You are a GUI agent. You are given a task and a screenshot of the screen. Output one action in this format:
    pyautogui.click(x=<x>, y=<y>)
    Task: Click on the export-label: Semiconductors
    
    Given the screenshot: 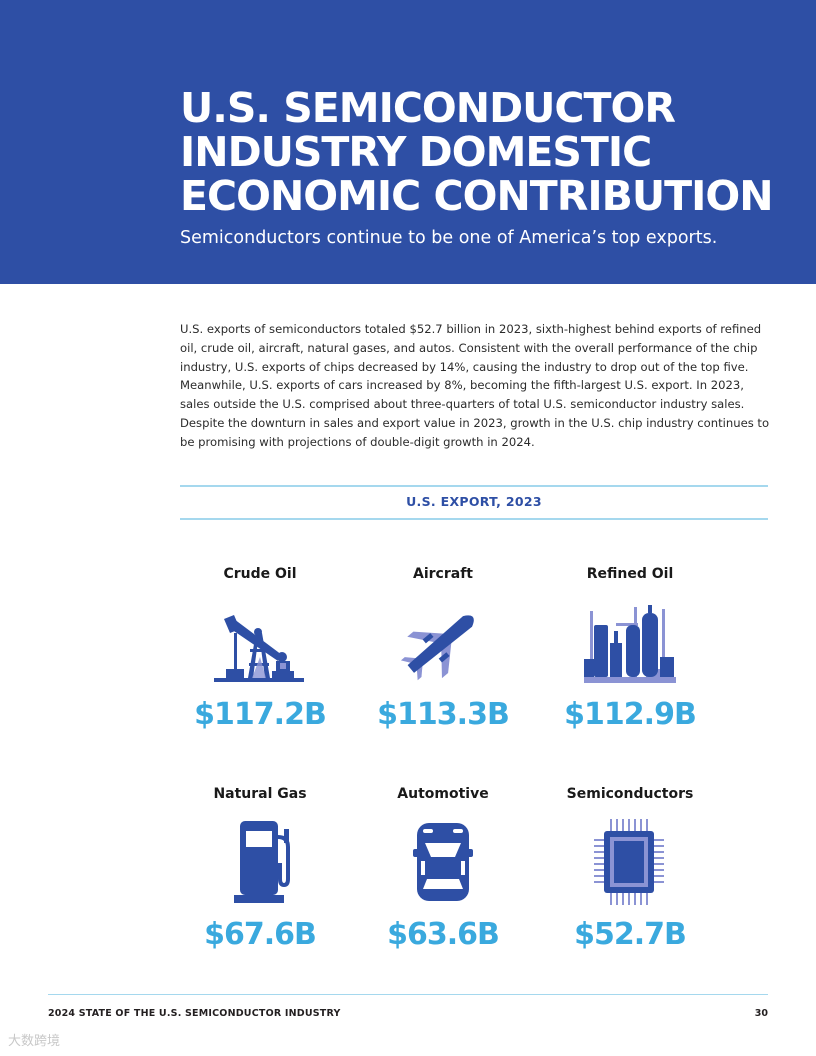 What is the action you would take?
    pyautogui.click(x=630, y=794)
    